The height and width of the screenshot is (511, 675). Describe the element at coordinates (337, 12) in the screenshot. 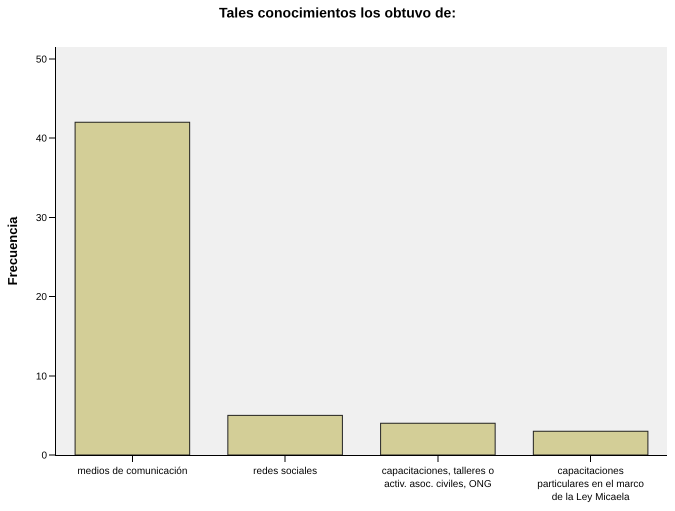

I see `chart-title: Tales conocimientos los obtuvo de:` at that location.